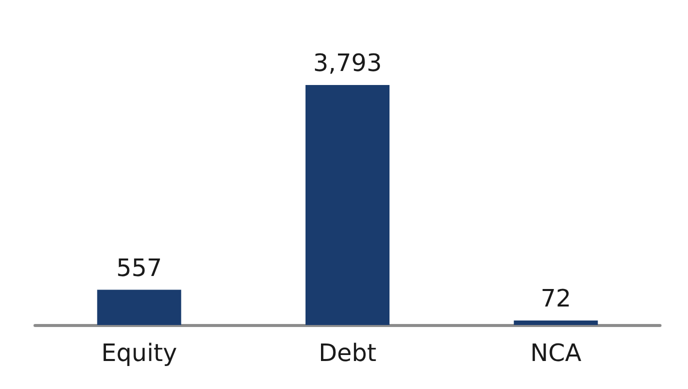 The image size is (688, 389). I want to click on x-tick-label: NCA, so click(556, 353).